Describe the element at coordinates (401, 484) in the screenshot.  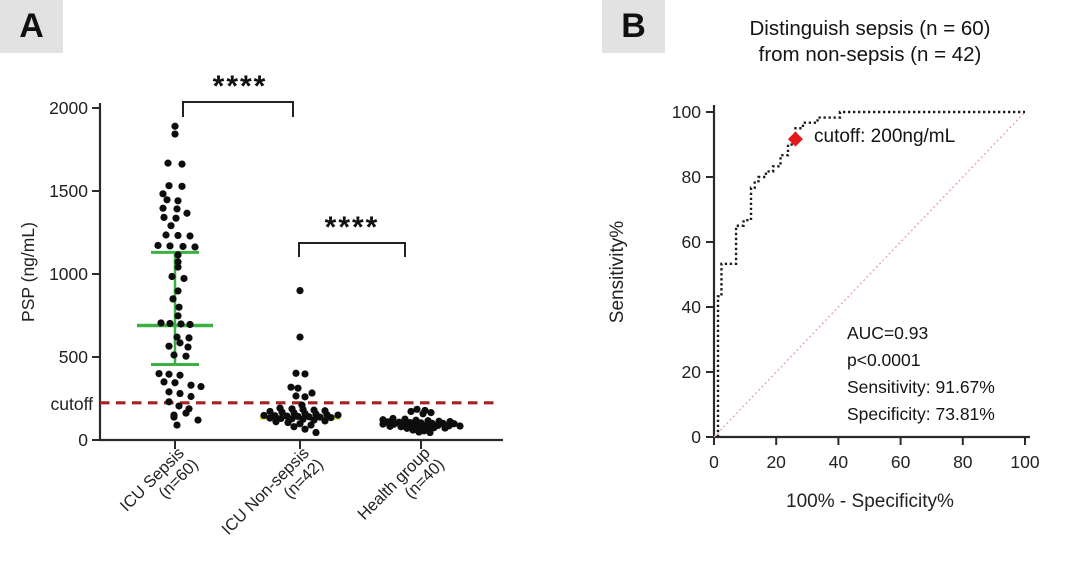
I see `x-category-label-group: Health group(n=40)` at that location.